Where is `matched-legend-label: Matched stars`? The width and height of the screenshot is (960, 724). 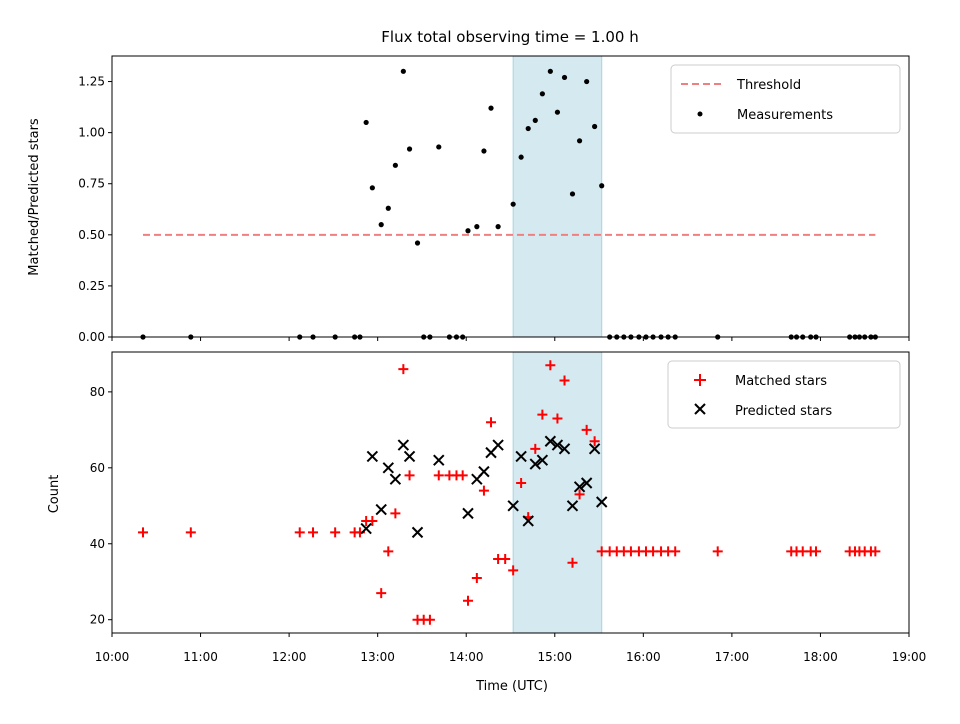 matched-legend-label: Matched stars is located at coordinates (781, 381).